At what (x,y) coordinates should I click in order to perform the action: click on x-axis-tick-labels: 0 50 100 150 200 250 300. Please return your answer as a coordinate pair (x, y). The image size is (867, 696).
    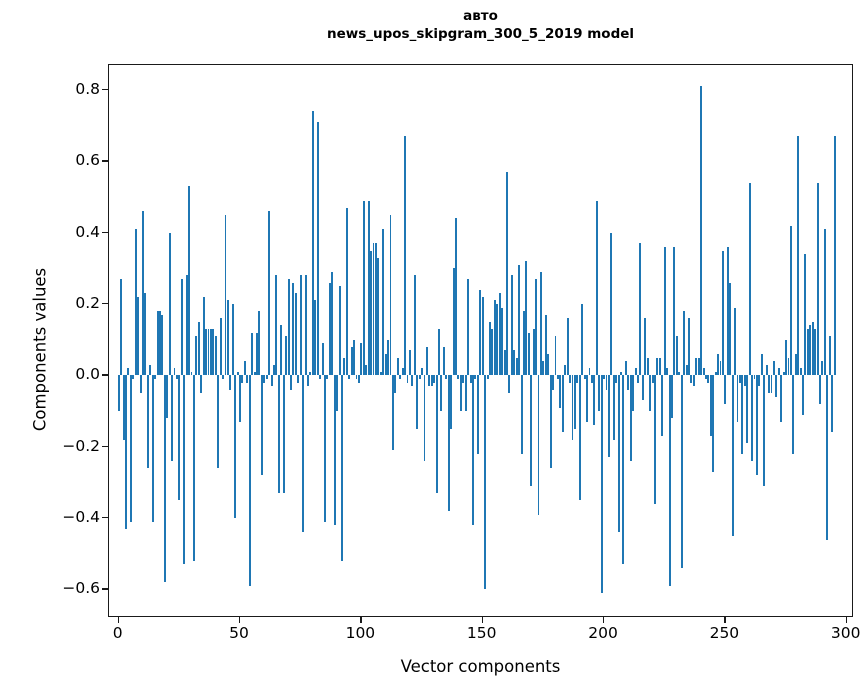
    Looking at the image, I should click on (484, 636).